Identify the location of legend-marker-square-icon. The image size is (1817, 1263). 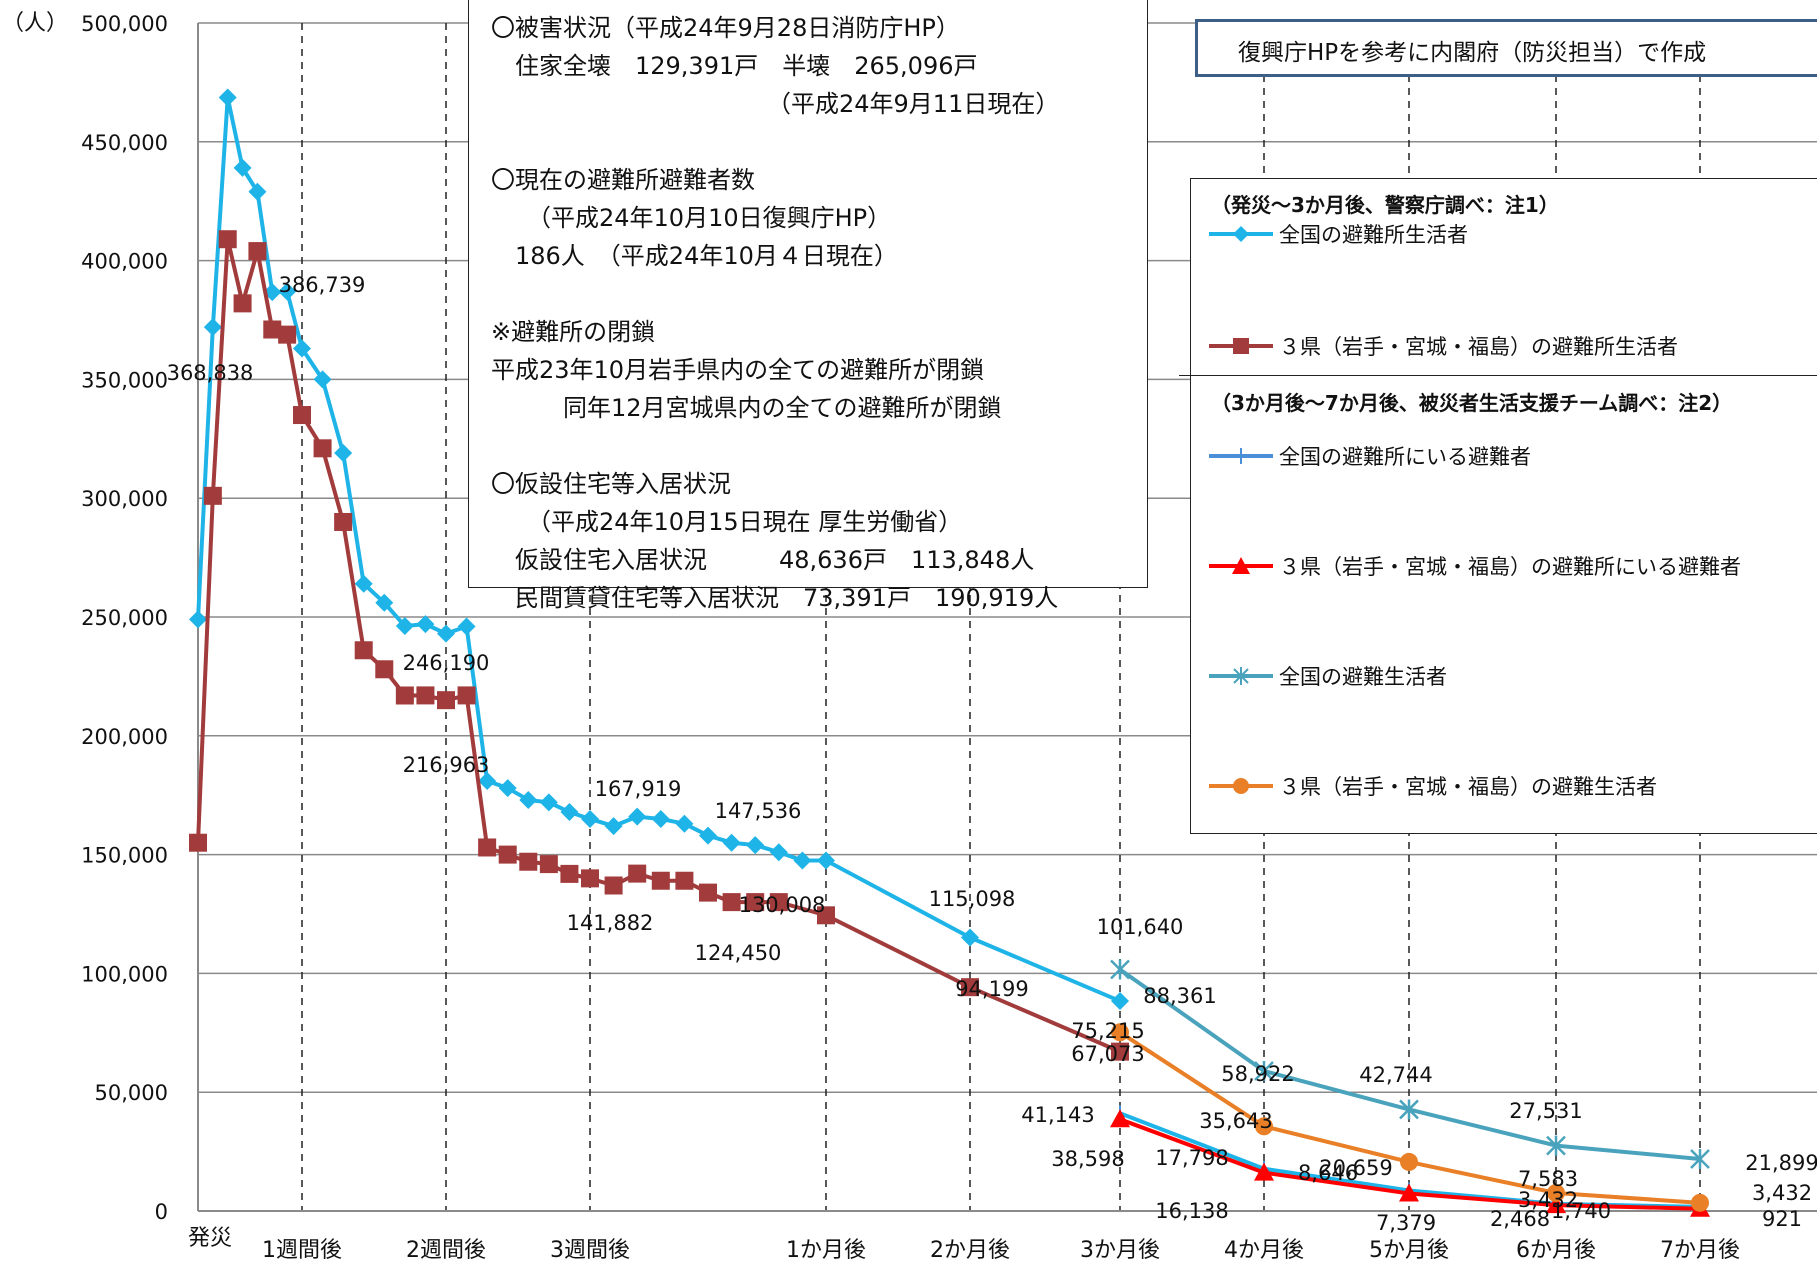
(1241, 346).